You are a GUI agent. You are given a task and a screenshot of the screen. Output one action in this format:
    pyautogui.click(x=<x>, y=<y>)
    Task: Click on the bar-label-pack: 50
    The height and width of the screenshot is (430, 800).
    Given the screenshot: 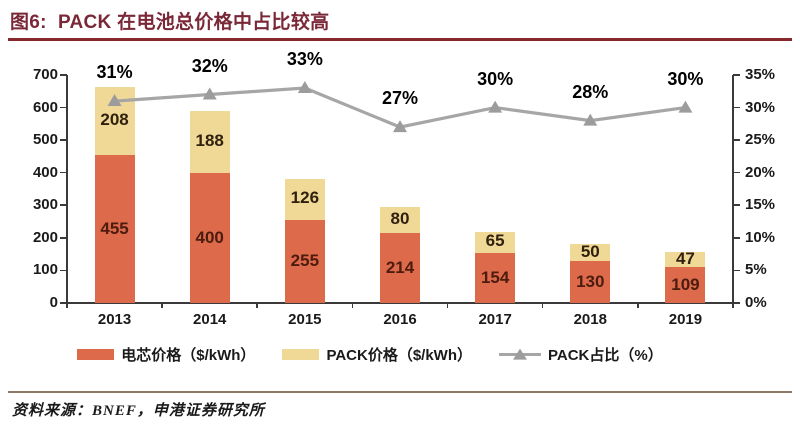 What is the action you would take?
    pyautogui.click(x=590, y=251)
    